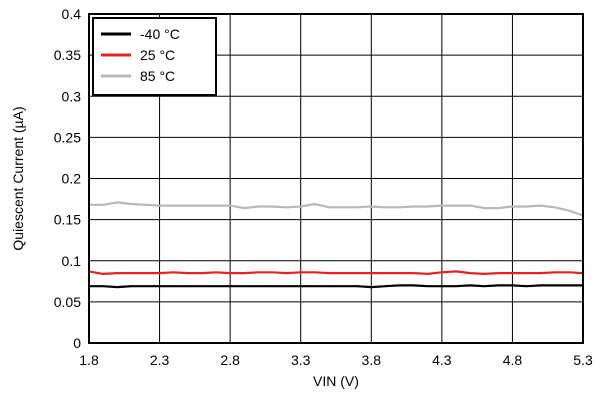 This screenshot has height=396, width=614. What do you see at coordinates (336, 381) in the screenshot?
I see `x-axis-title: VIN (V)` at bounding box center [336, 381].